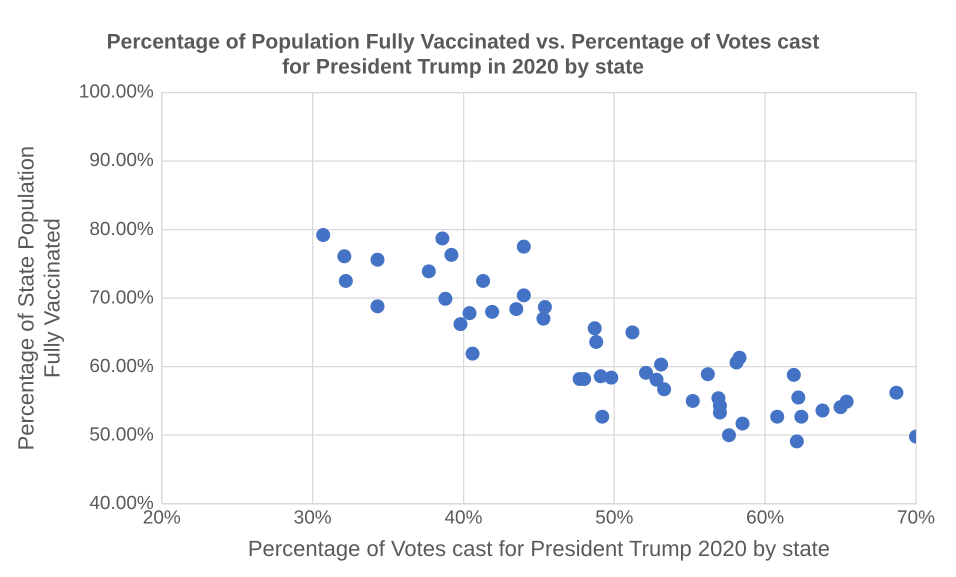 Image resolution: width=956 pixels, height=577 pixels. I want to click on x-axis-title: Percentage of Votes cast for President Trump 2020 by state, so click(539, 548).